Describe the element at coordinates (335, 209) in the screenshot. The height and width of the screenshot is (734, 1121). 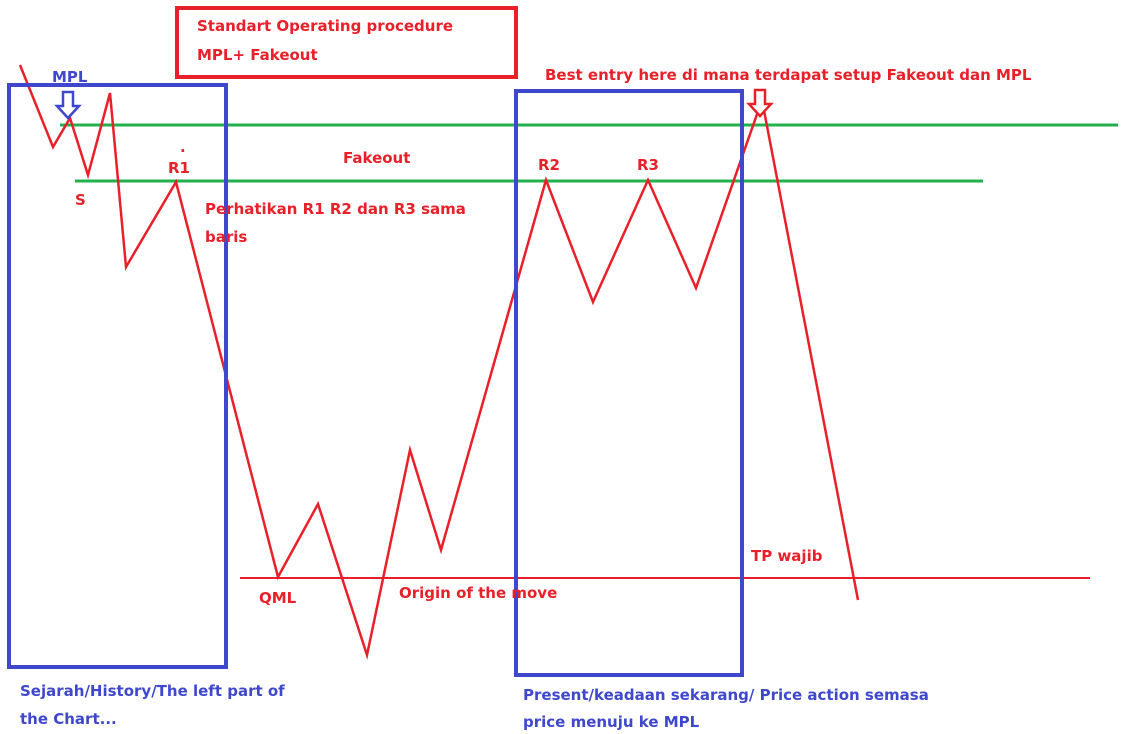
I see `label: Perhatikan R1 R2 dan R3 sama` at that location.